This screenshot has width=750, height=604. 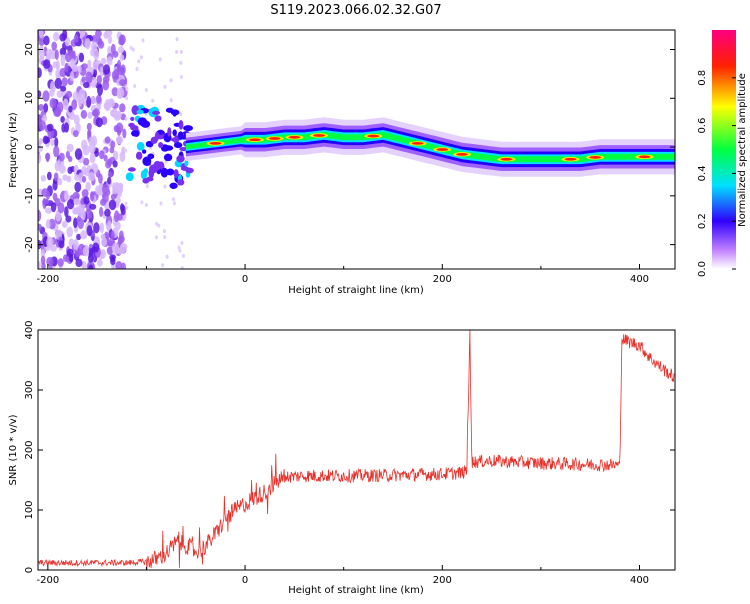 What do you see at coordinates (29, 98) in the screenshot?
I see `spectrogram-y-tick-label: 10` at bounding box center [29, 98].